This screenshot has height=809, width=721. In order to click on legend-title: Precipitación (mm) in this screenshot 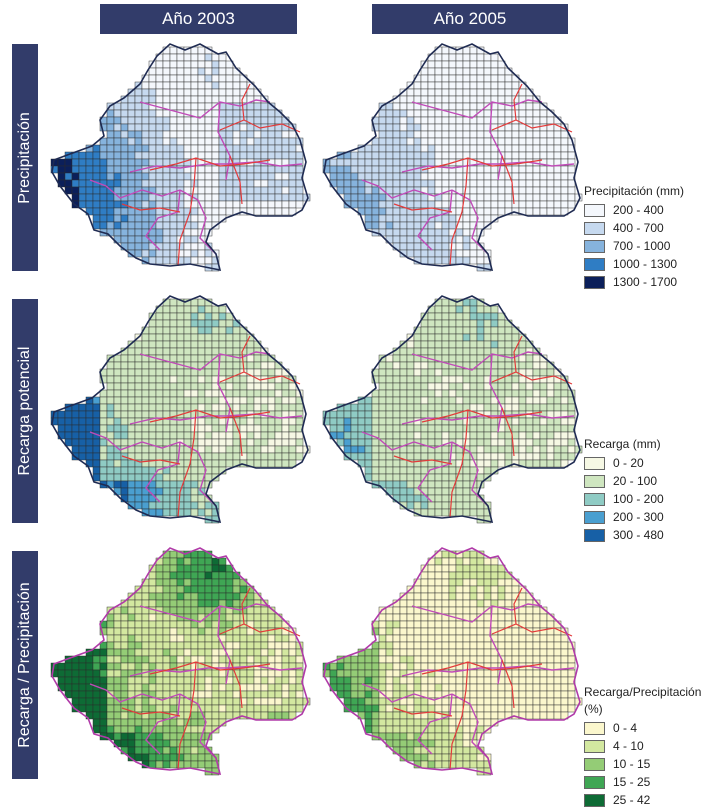, I will do `click(634, 191)`.